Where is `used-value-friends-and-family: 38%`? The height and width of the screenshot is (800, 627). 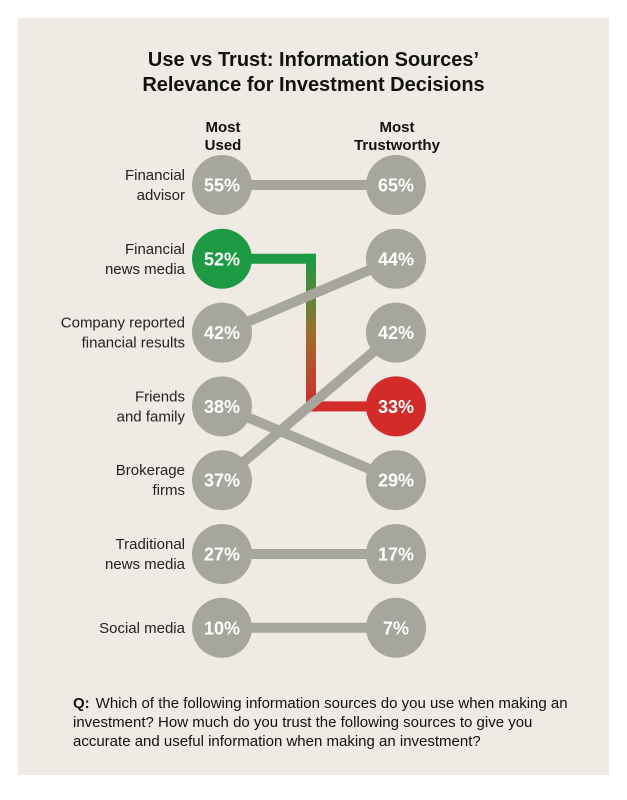
used-value-friends-and-family: 38% is located at coordinates (222, 407).